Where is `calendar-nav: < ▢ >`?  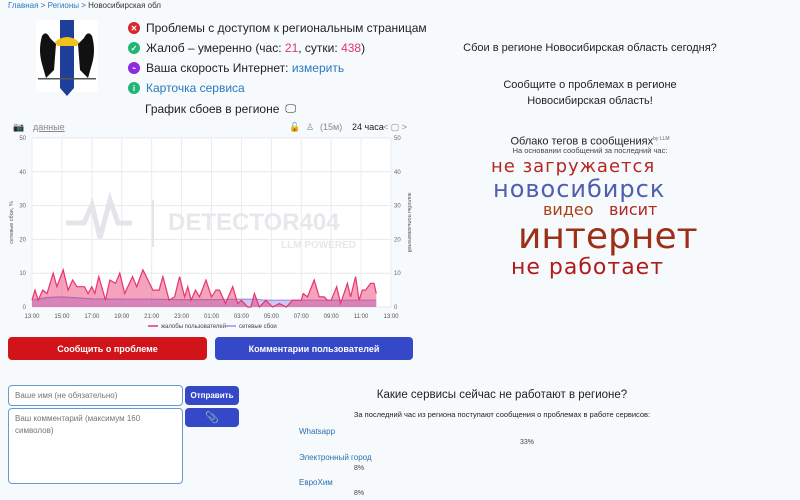
calendar-nav: < ▢ > is located at coordinates (395, 127).